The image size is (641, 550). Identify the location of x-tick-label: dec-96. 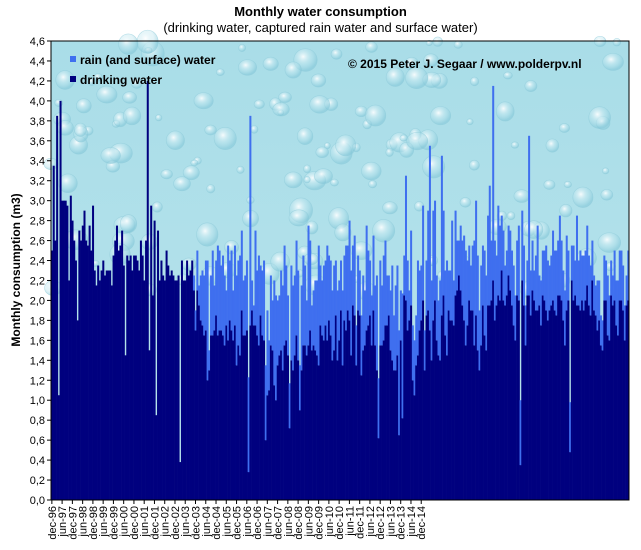
(53, 523).